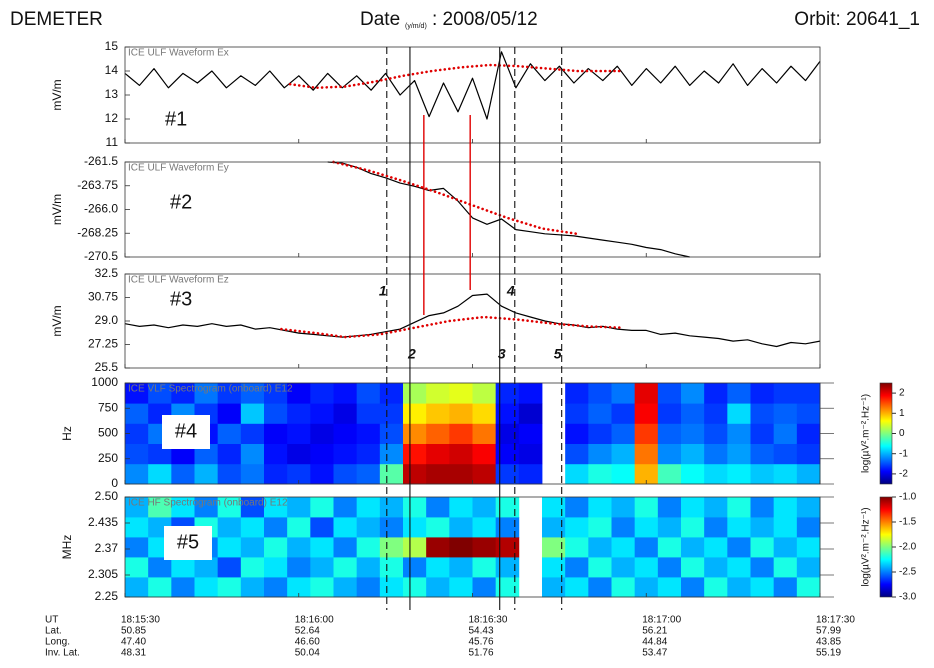 This screenshot has height=668, width=934. What do you see at coordinates (107, 548) in the screenshot?
I see `y-tick-label: 2.37` at bounding box center [107, 548].